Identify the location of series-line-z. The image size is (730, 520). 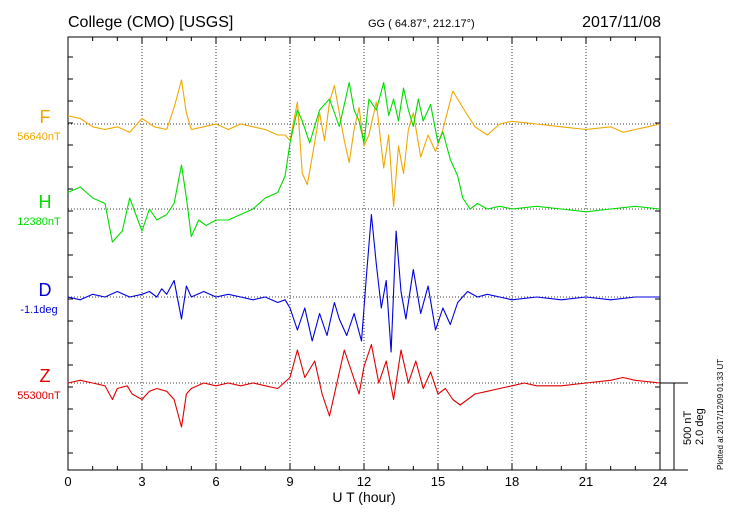
(364, 385).